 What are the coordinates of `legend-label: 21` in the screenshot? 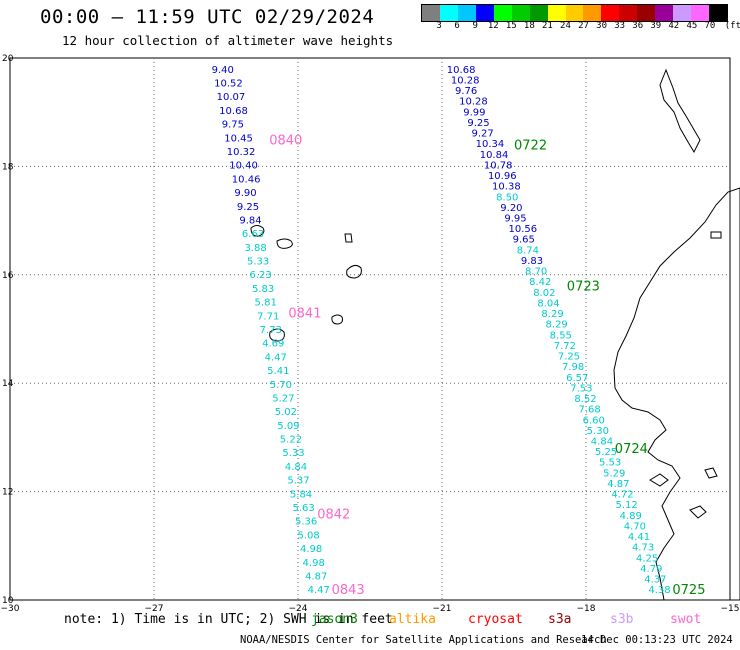 It's located at (547, 26).